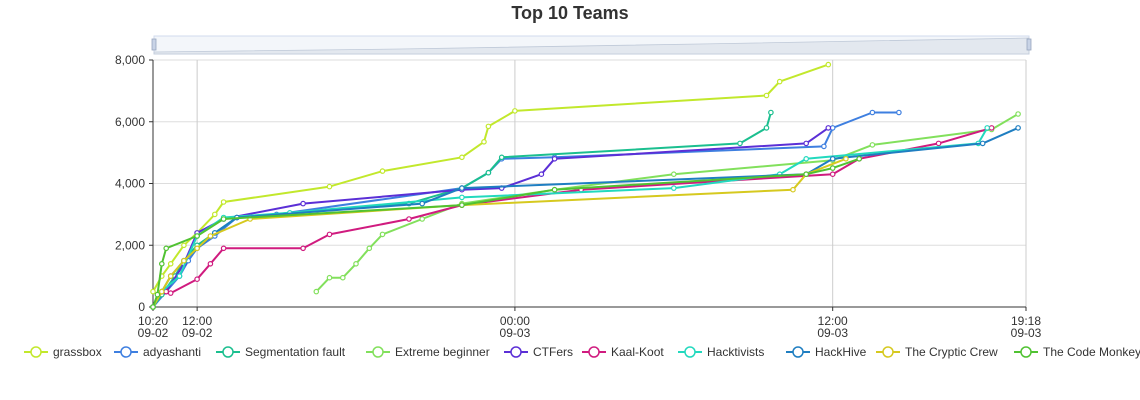 This screenshot has width=1140, height=400. What do you see at coordinates (826, 352) in the screenshot?
I see `legend-item-hackhive: HackHive` at bounding box center [826, 352].